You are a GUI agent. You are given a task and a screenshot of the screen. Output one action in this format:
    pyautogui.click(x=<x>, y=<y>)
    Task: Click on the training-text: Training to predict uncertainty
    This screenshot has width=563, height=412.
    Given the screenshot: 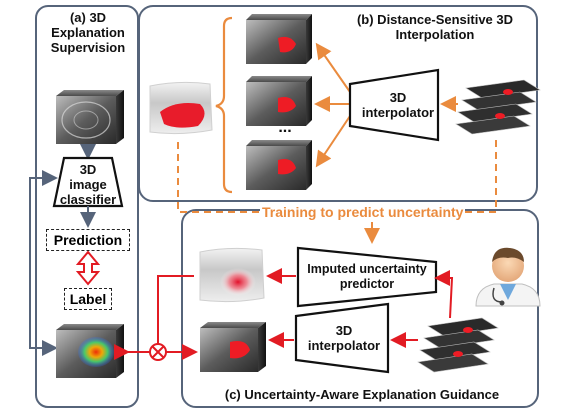 What is the action you would take?
    pyautogui.click(x=363, y=212)
    